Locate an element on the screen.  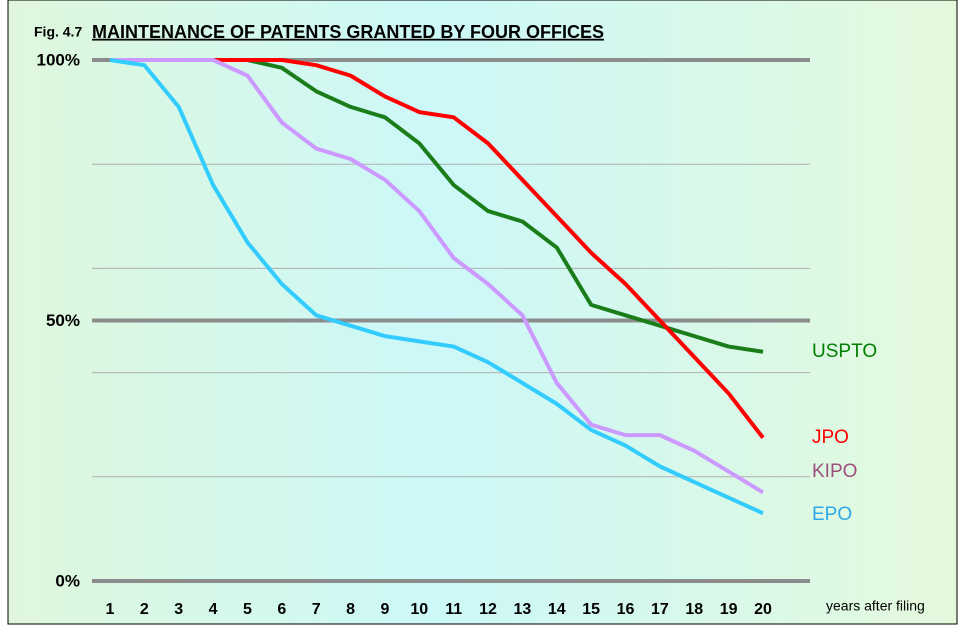
x-axis-label: years after filing is located at coordinates (875, 606).